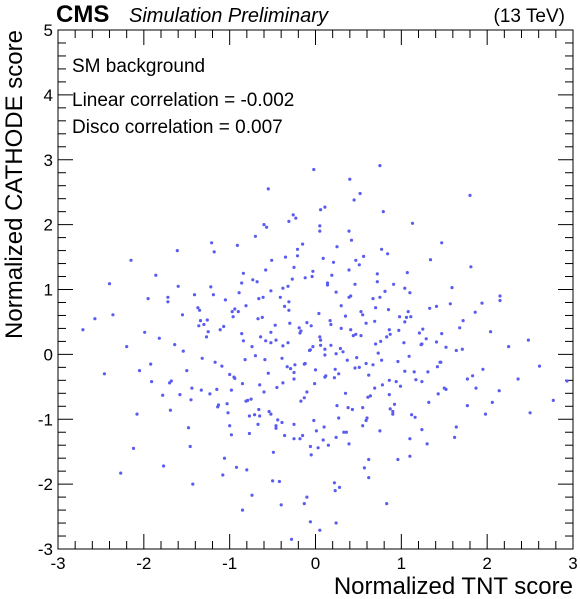  Describe the element at coordinates (82, 14) in the screenshot. I see `experiment-label: CMS` at that location.